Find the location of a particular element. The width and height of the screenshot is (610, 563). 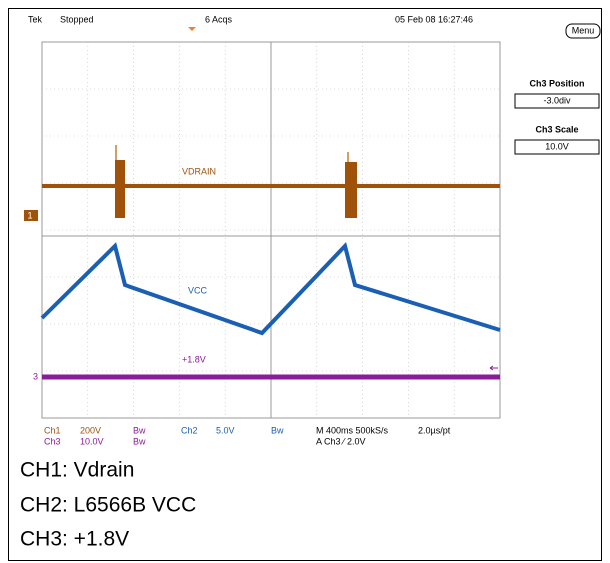

caption: CH1: Vdrain is located at coordinates (77, 470).